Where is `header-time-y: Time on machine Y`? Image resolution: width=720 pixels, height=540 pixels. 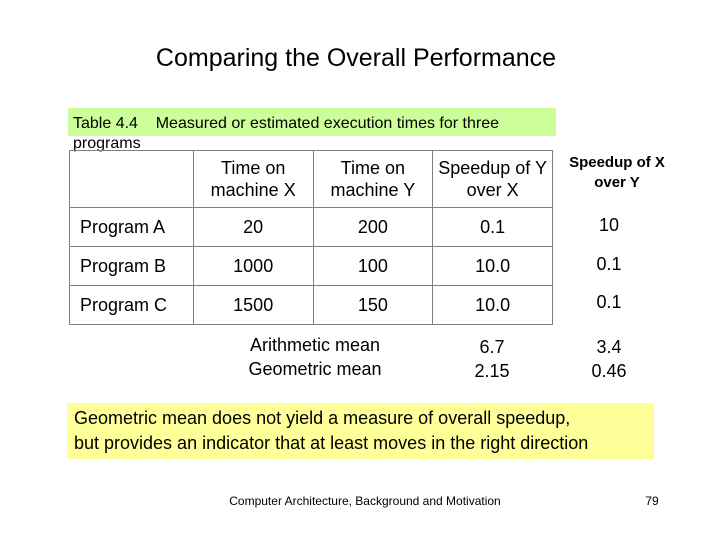 header-time-y: Time on machine Y is located at coordinates (373, 179).